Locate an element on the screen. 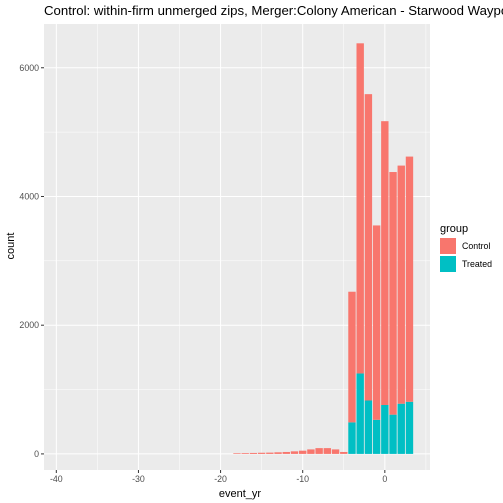 The image size is (503, 503). x-tick-label: 0 is located at coordinates (384, 479).